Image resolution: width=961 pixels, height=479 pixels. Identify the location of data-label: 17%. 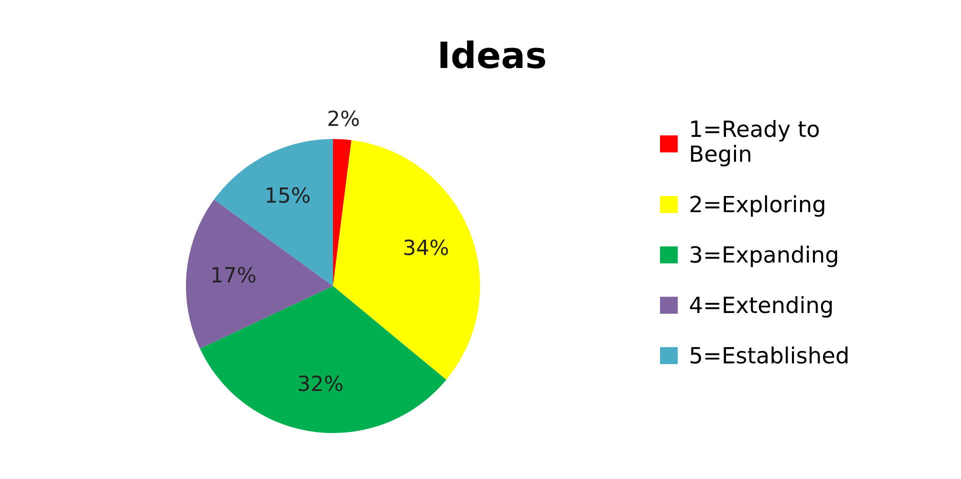
(234, 274).